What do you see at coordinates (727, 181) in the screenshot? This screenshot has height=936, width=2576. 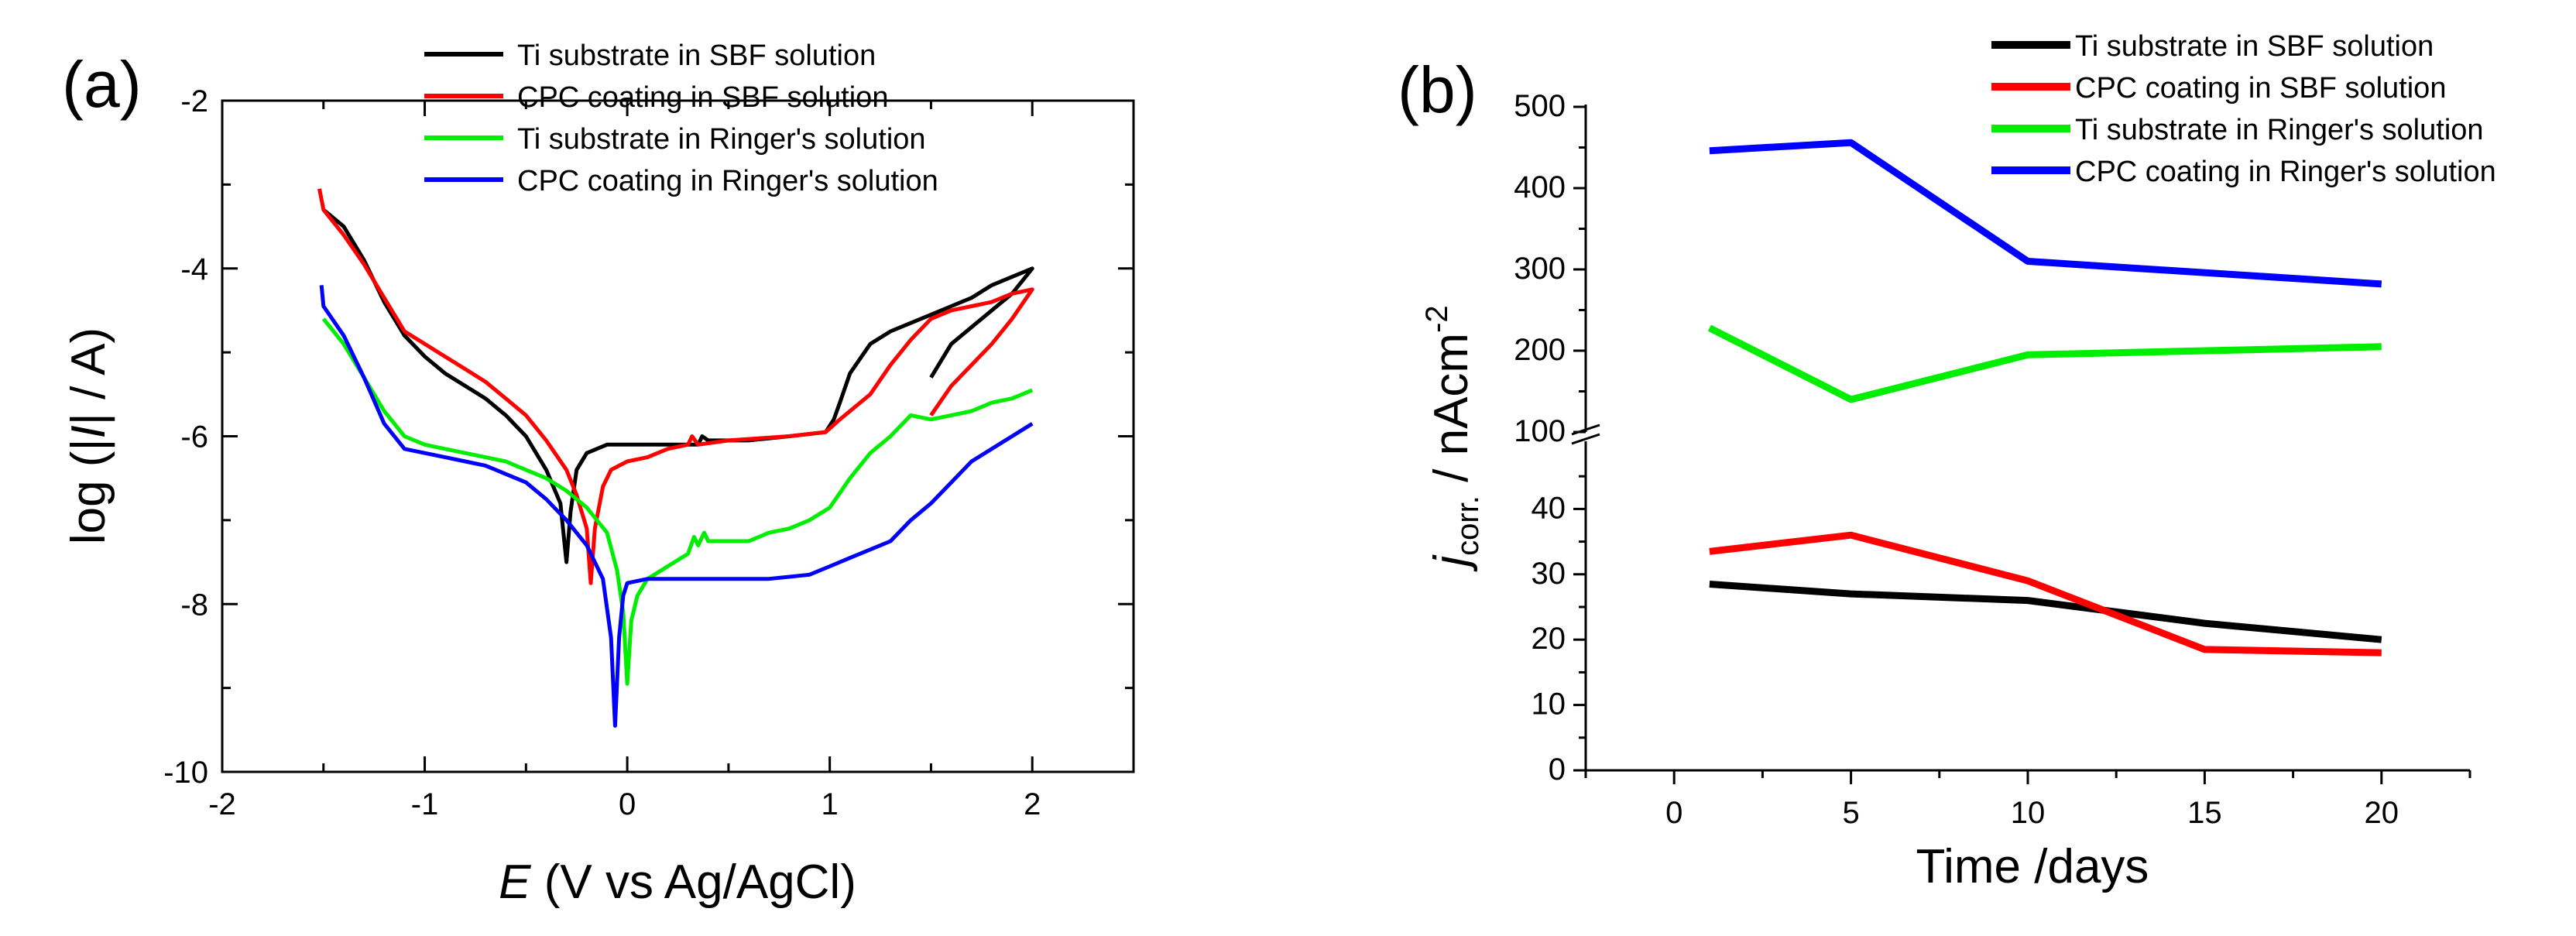 I see `panel-a-legend-label: CPC coating in Ringer's solution` at bounding box center [727, 181].